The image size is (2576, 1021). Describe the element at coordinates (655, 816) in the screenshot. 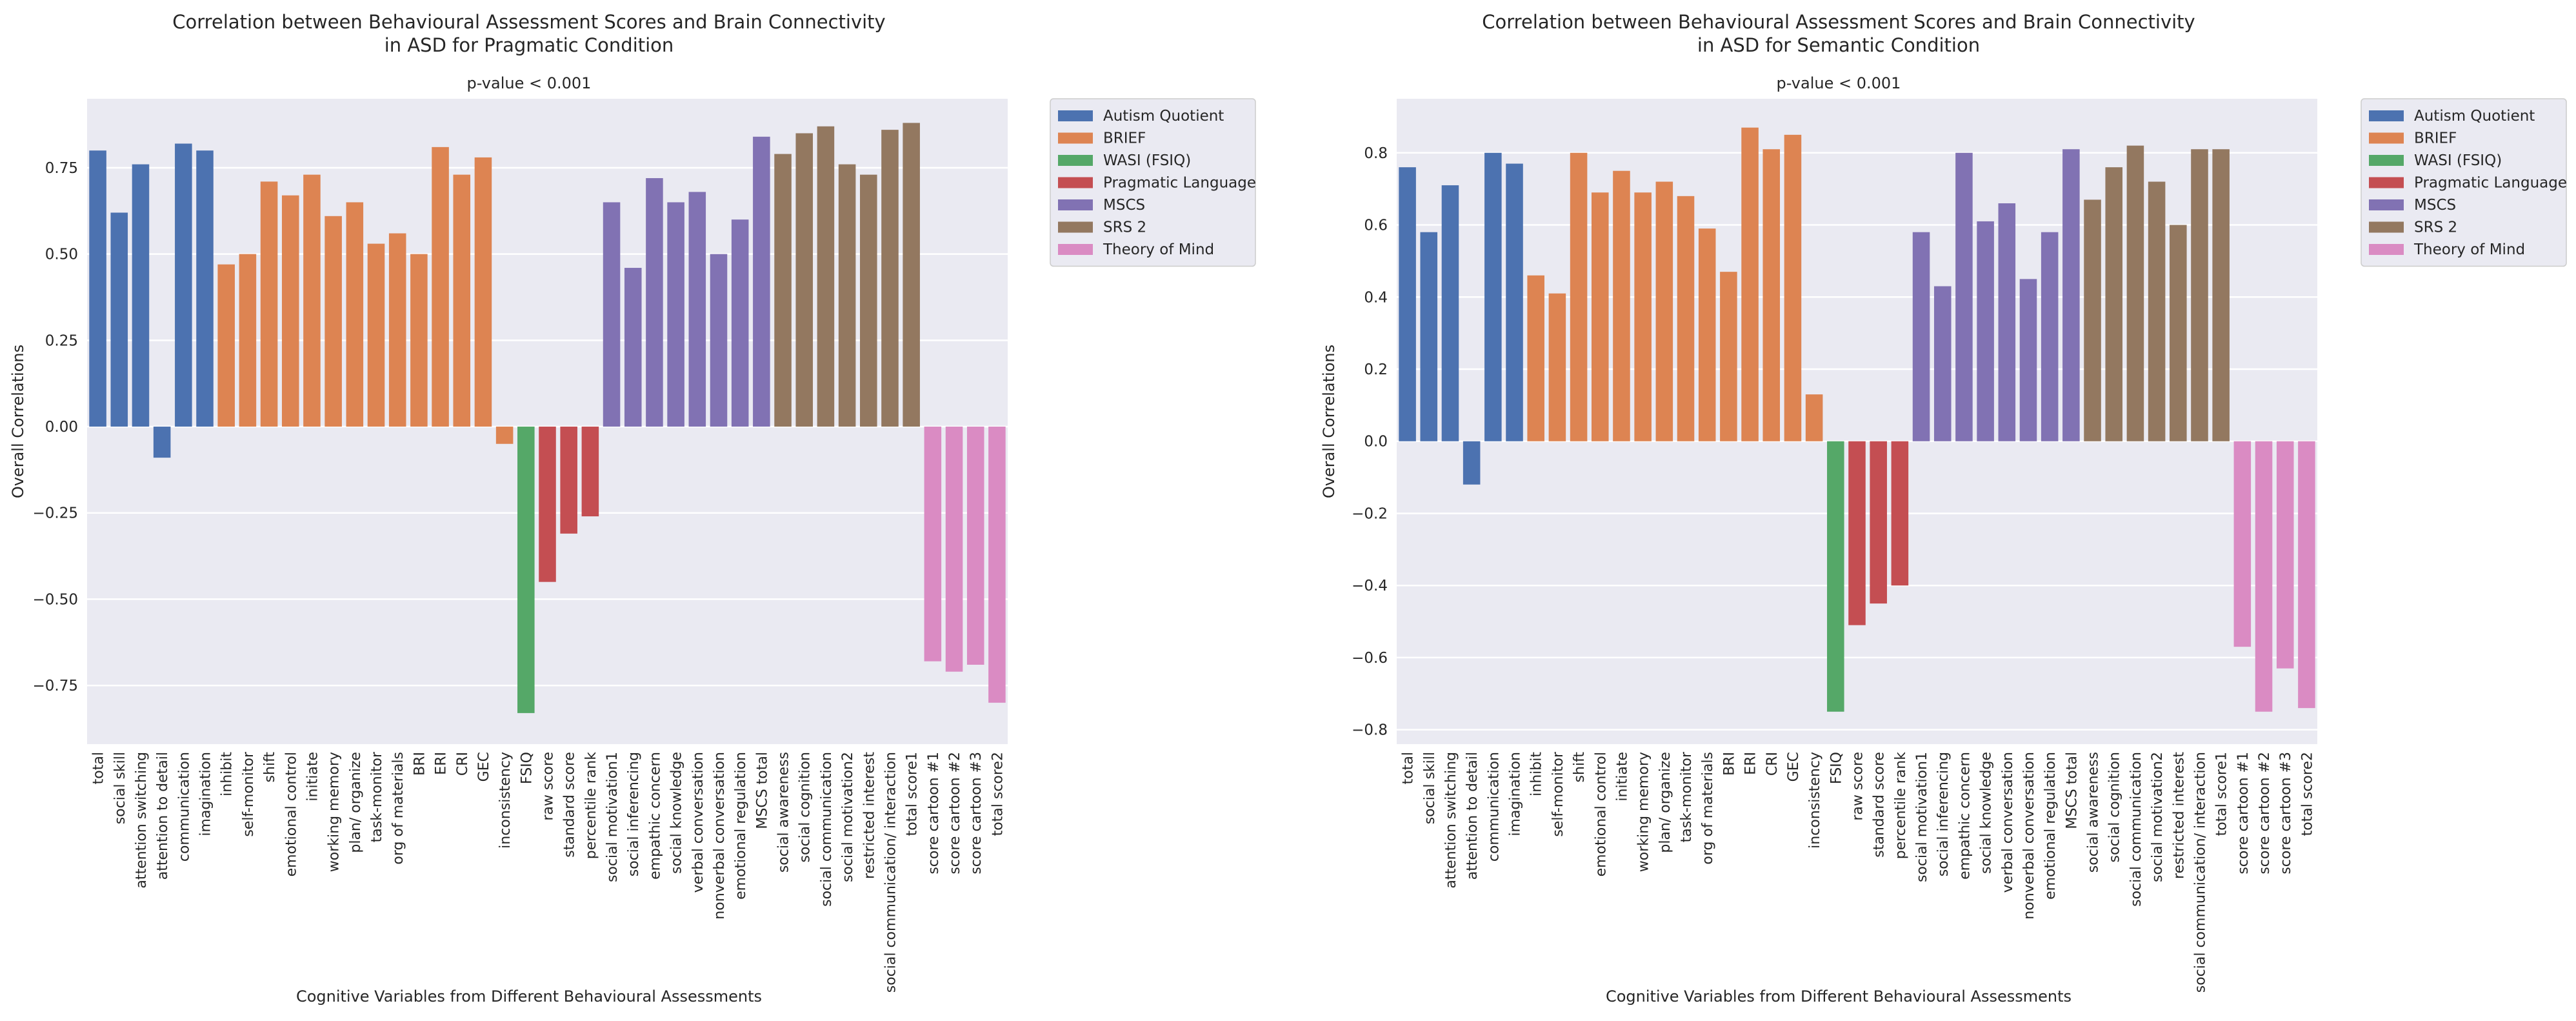

I see `x-tick-label: empathic concern` at that location.